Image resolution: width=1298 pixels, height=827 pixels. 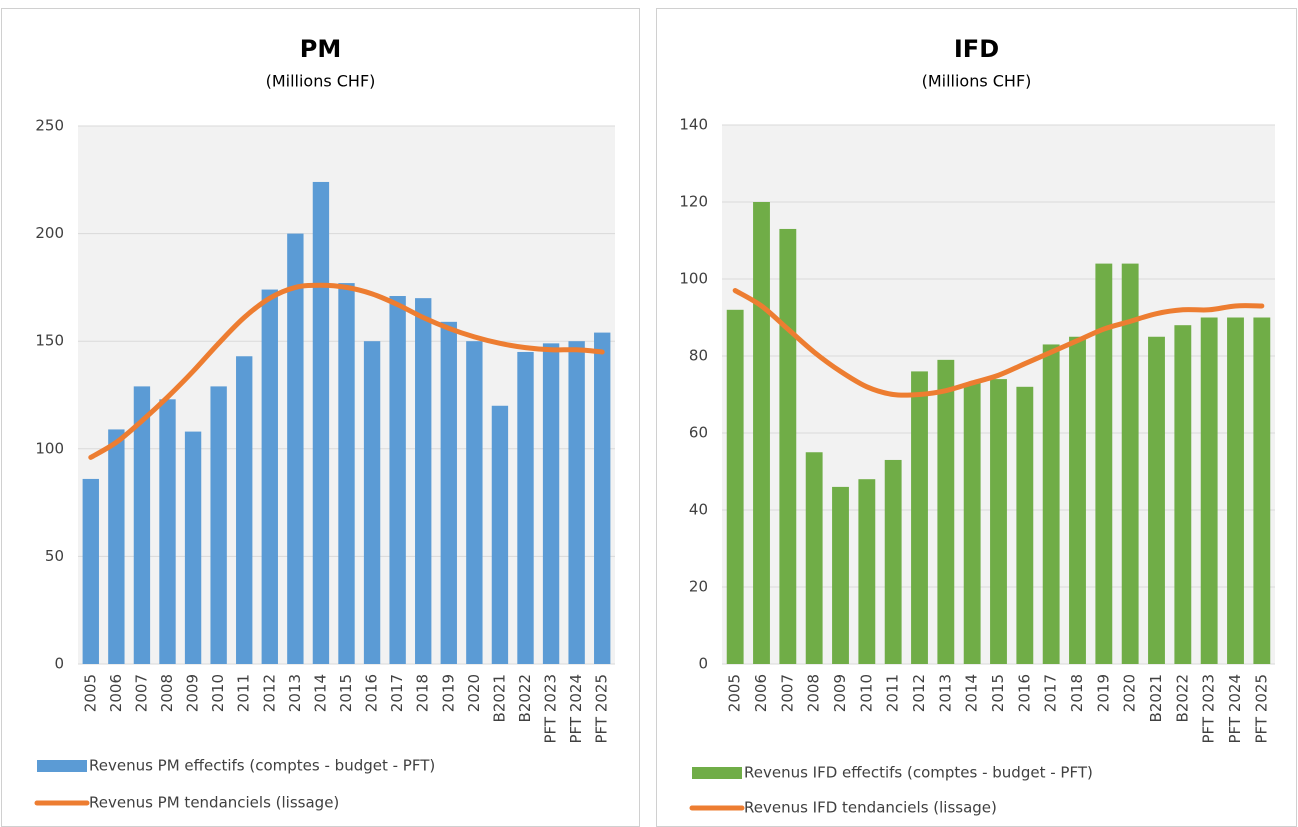 I want to click on x-tick-label: 2006, so click(x=761, y=693).